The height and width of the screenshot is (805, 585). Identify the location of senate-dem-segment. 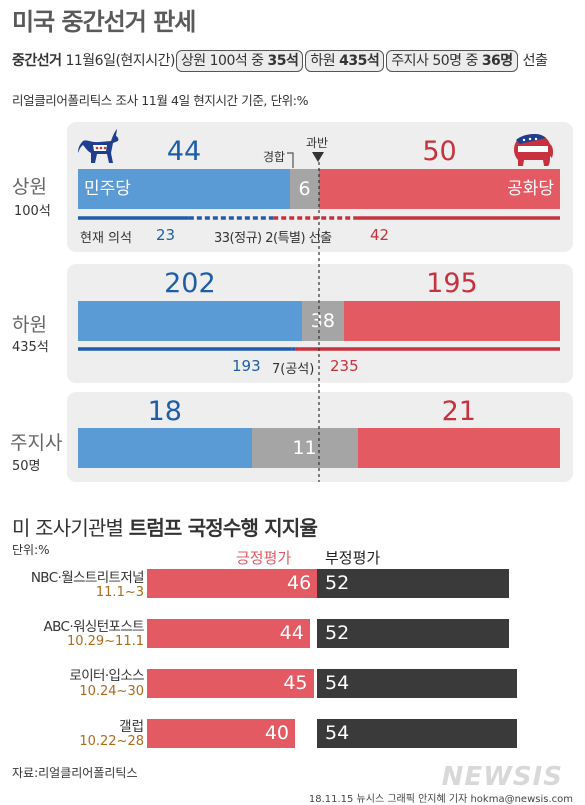
(184, 189).